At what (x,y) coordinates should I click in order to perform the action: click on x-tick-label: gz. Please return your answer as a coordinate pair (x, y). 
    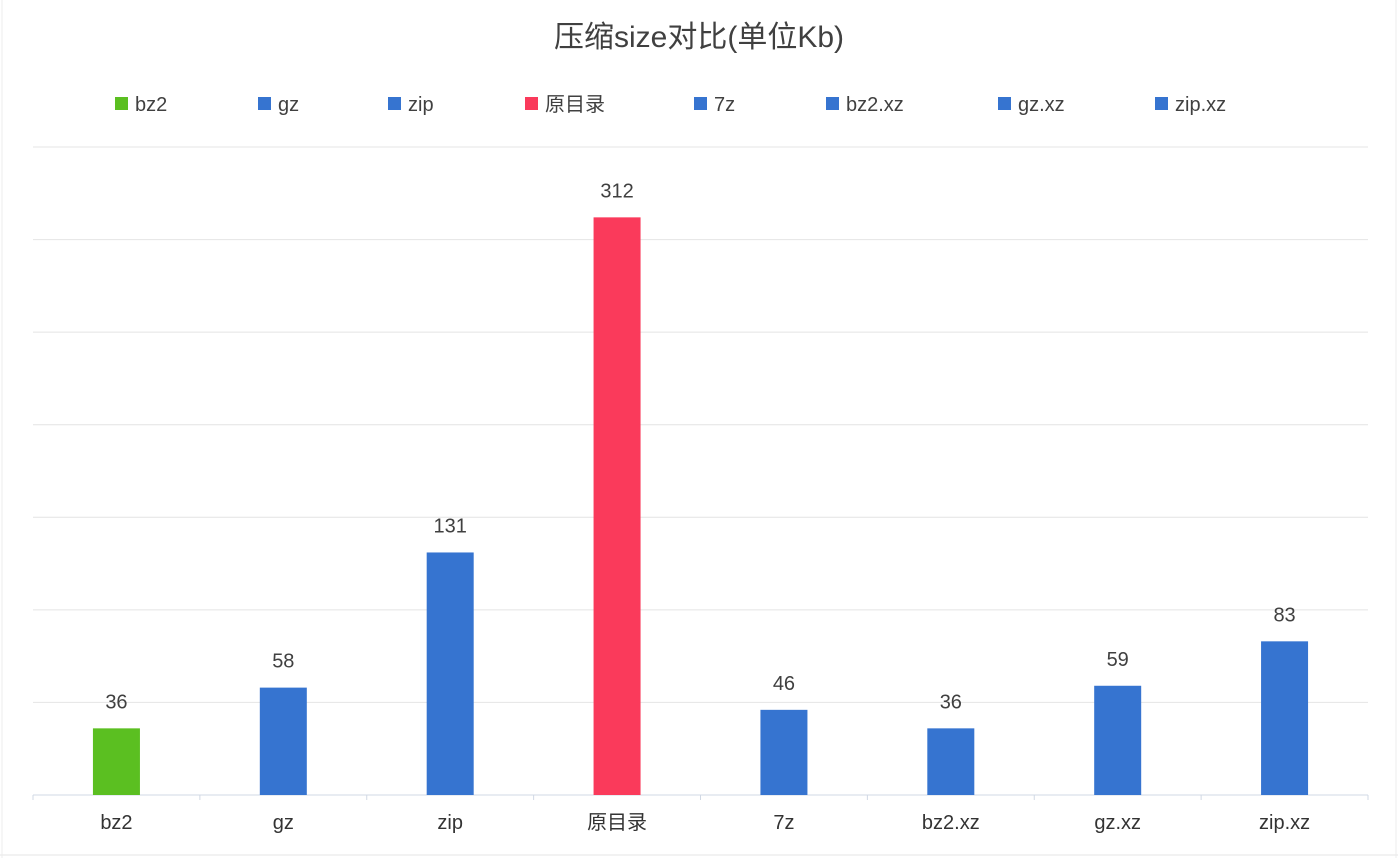
    Looking at the image, I should click on (283, 823).